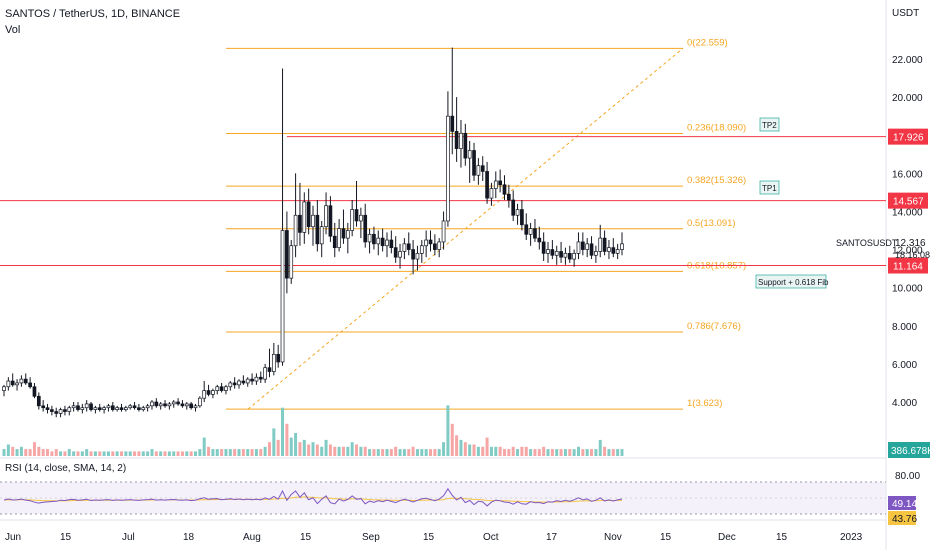 This screenshot has width=932, height=550. Describe the element at coordinates (252, 537) in the screenshot. I see `time-tick-label: Aug` at that location.